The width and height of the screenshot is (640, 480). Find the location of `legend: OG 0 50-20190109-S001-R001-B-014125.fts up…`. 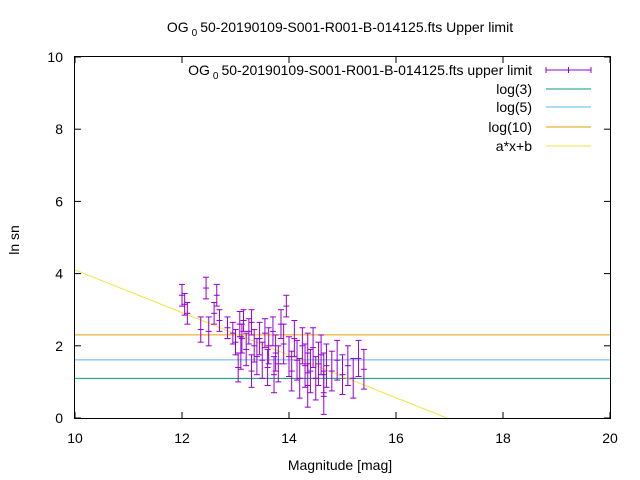

legend: OG 0 50-20190109-S001-R001-B-014125.fts up… is located at coordinates (390, 108).